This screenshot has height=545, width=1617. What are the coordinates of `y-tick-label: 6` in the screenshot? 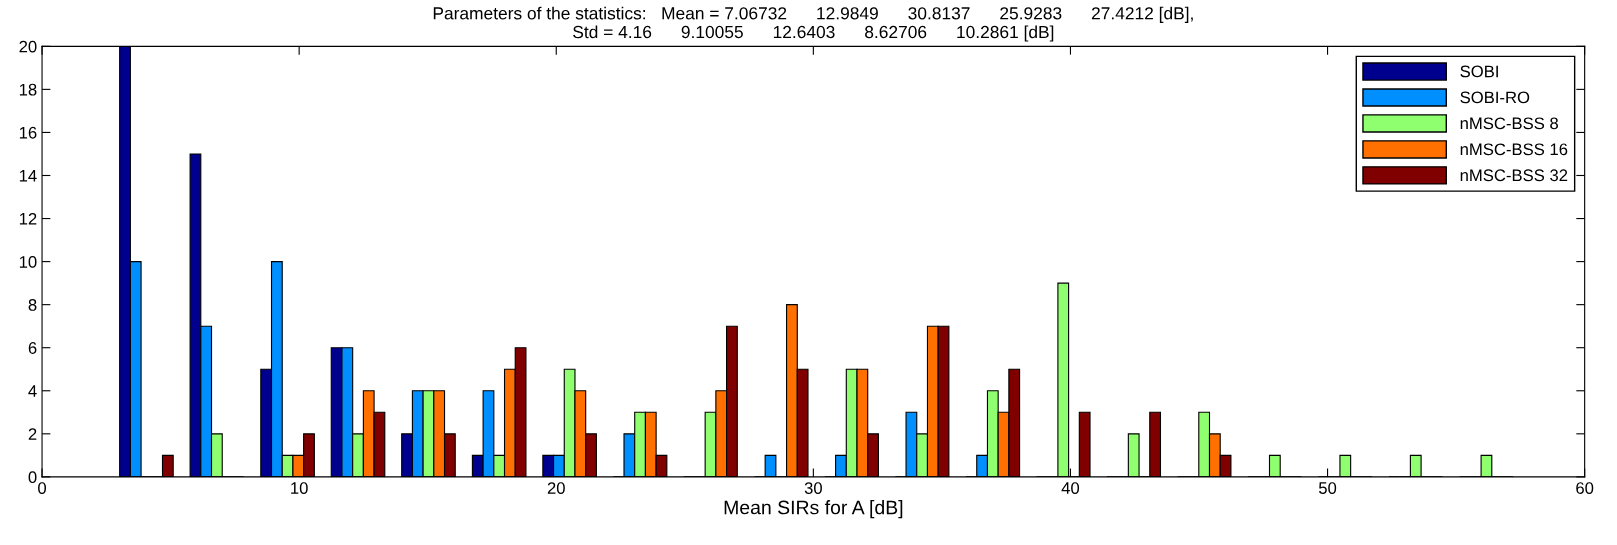 It's located at (32, 348).